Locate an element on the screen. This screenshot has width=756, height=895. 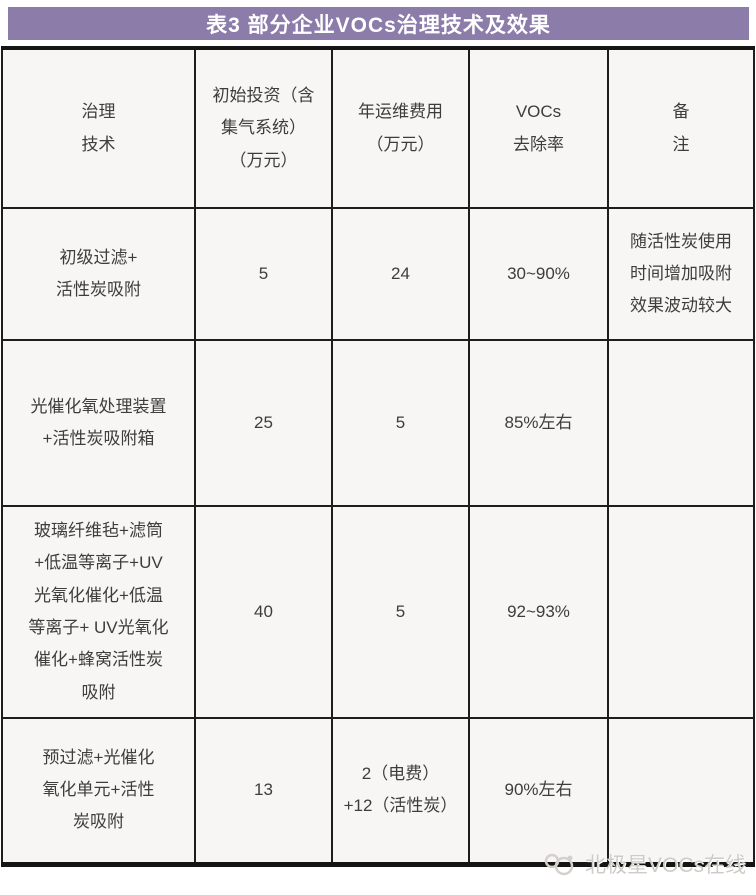
col-header-initial-investment: 初始投资（含 集气系统） （万元） is located at coordinates (263, 128).